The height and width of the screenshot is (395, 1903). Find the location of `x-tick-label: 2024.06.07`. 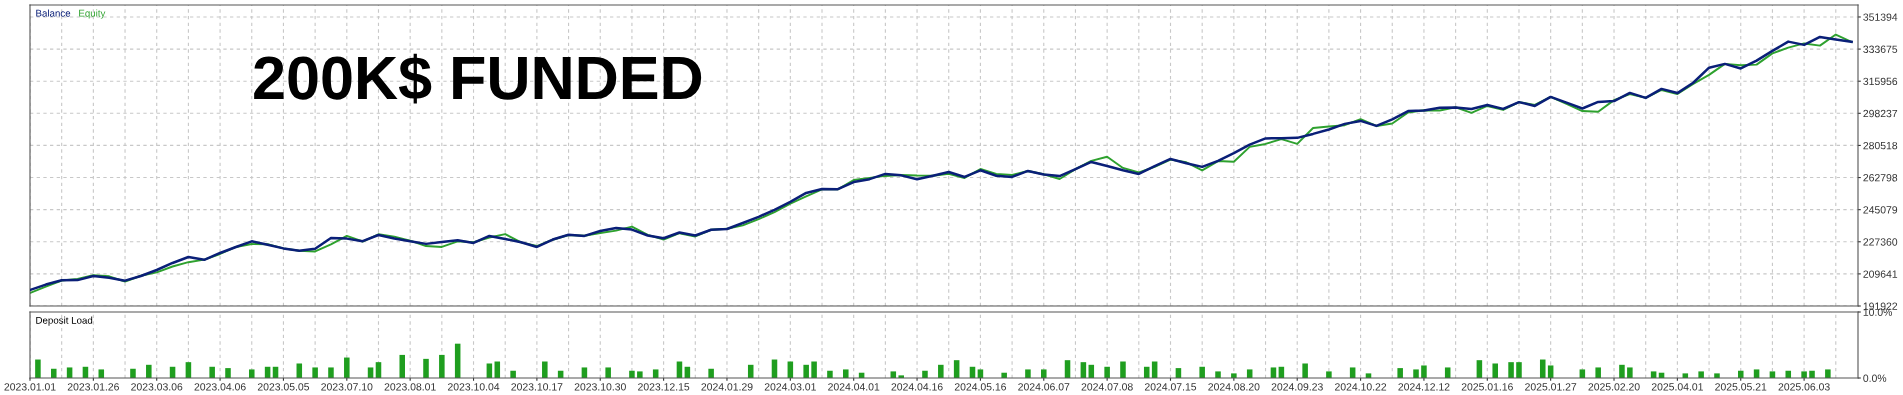

x-tick-label: 2024.06.07 is located at coordinates (1044, 387).